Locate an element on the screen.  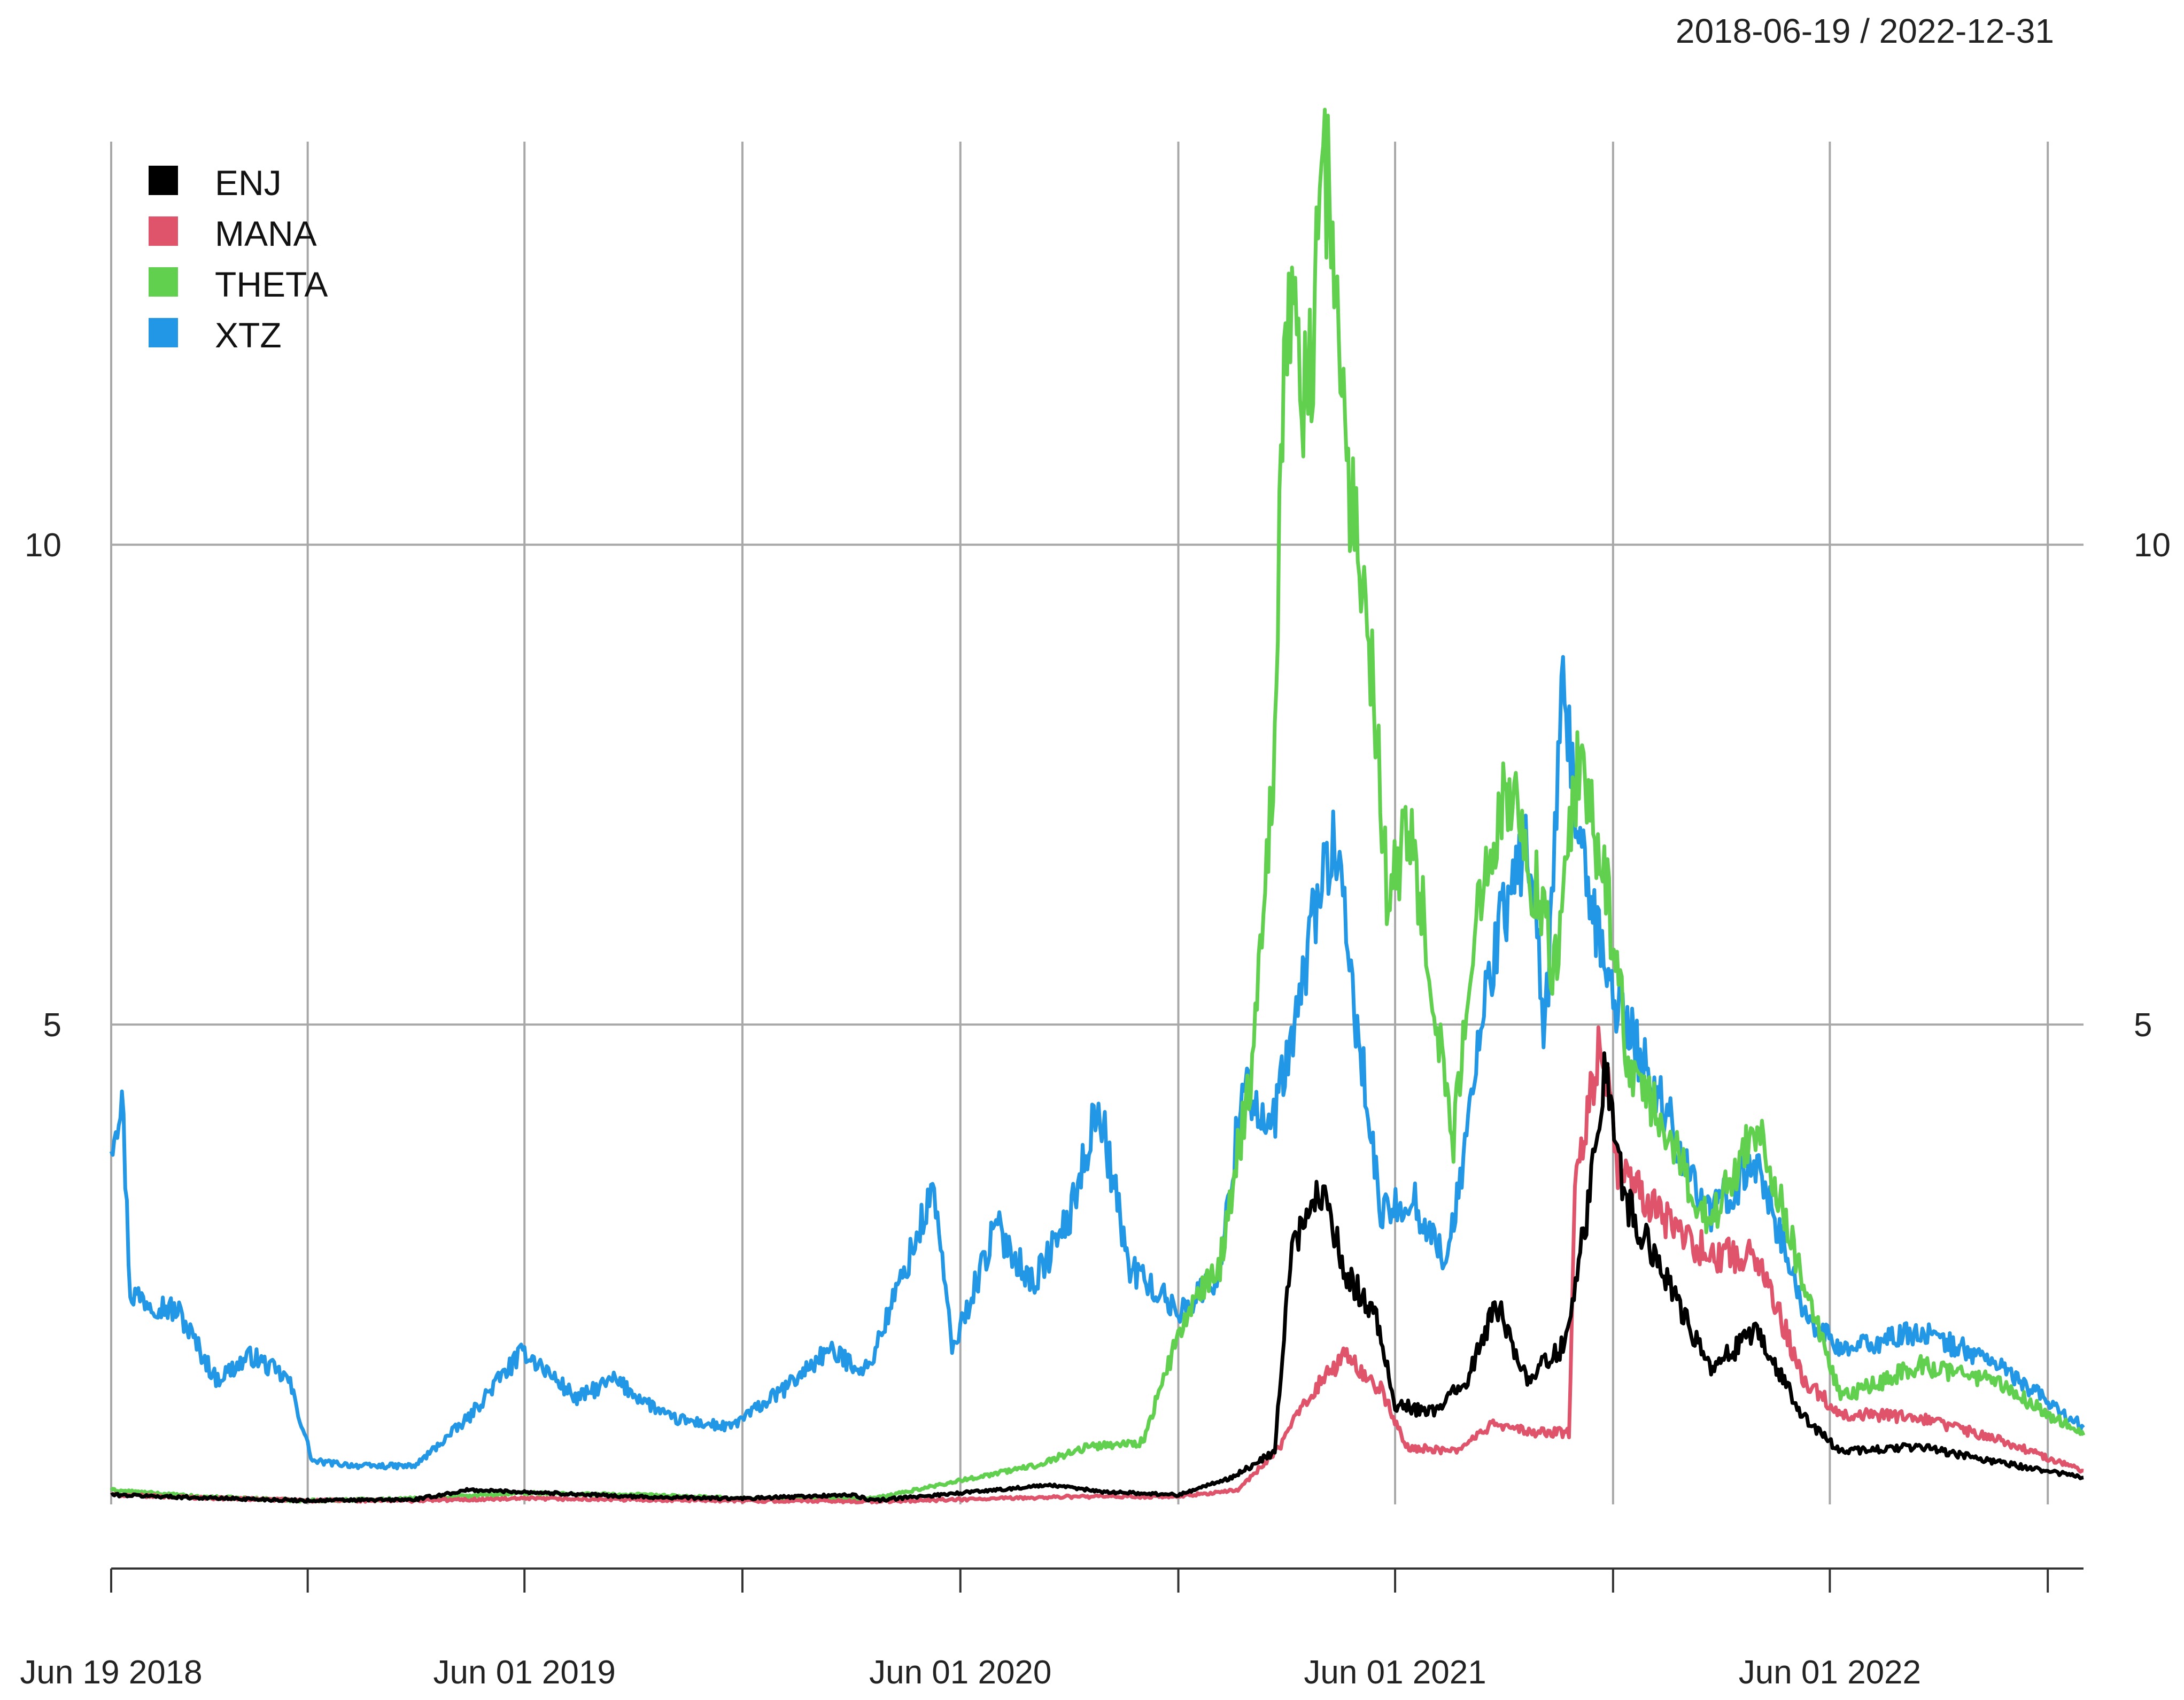
legend-swatch-mana is located at coordinates (164, 231).